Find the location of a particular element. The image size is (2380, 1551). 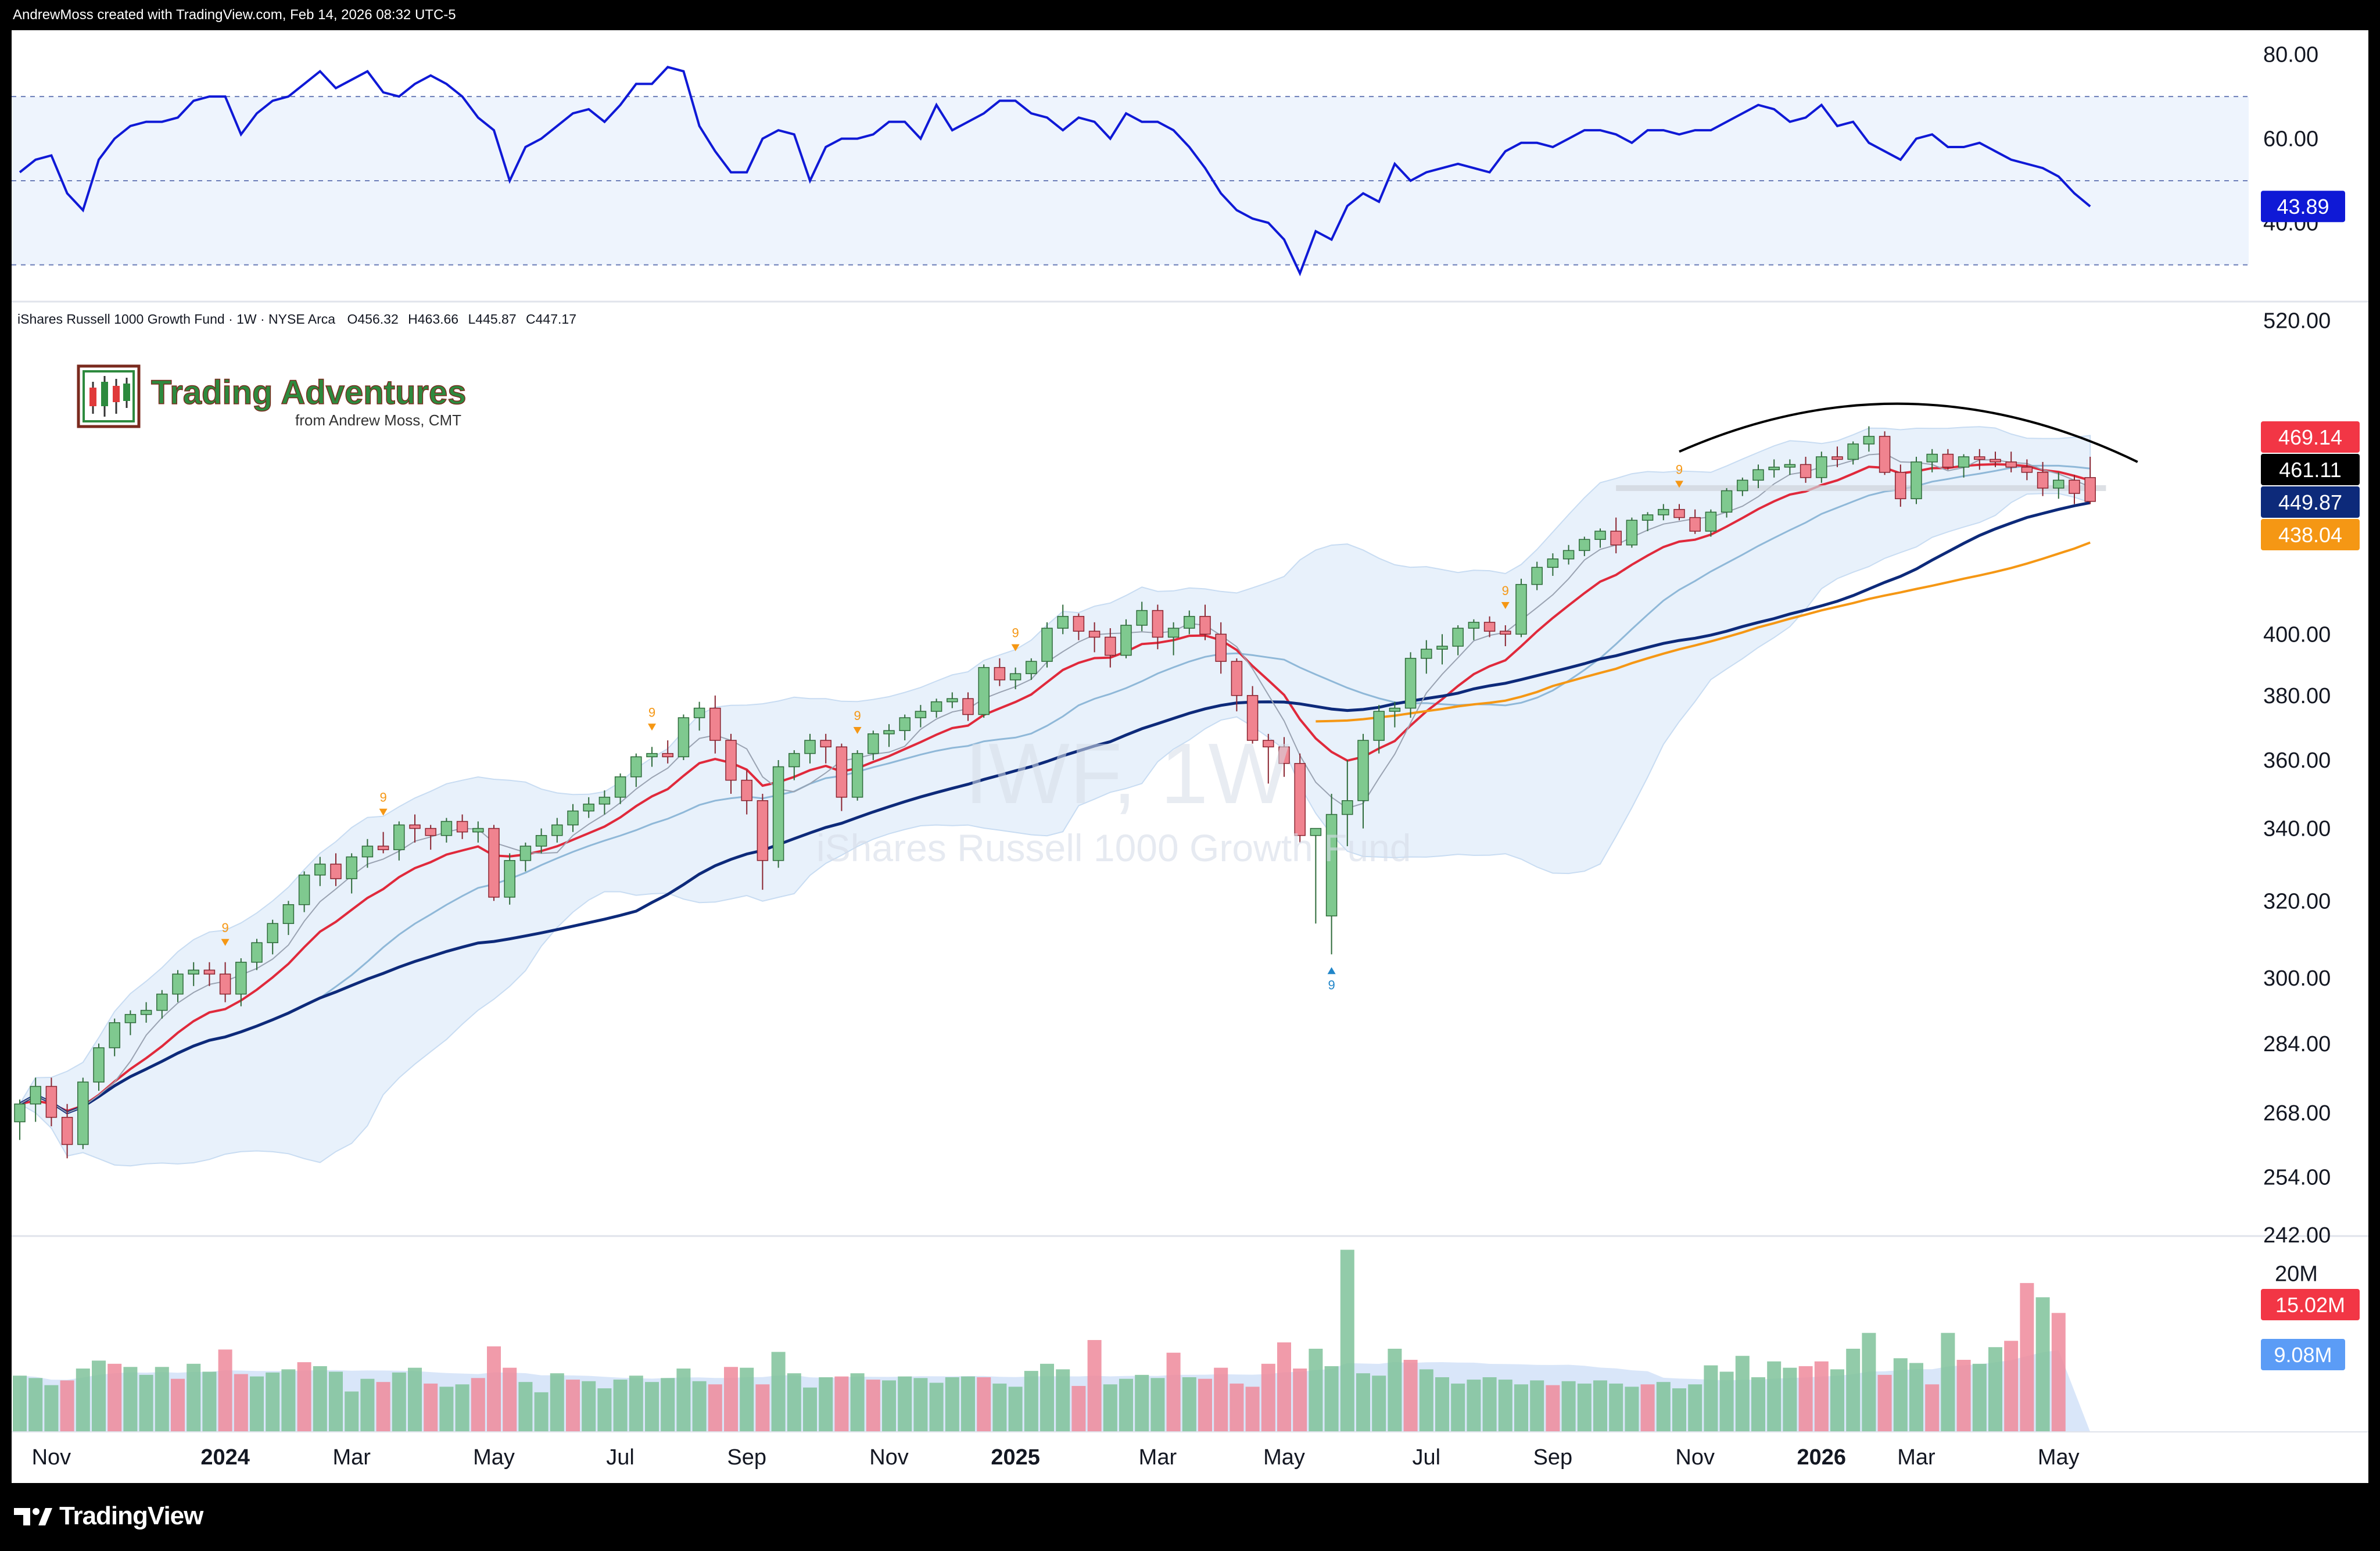

time-axis-label: Nov is located at coordinates (52, 1457).